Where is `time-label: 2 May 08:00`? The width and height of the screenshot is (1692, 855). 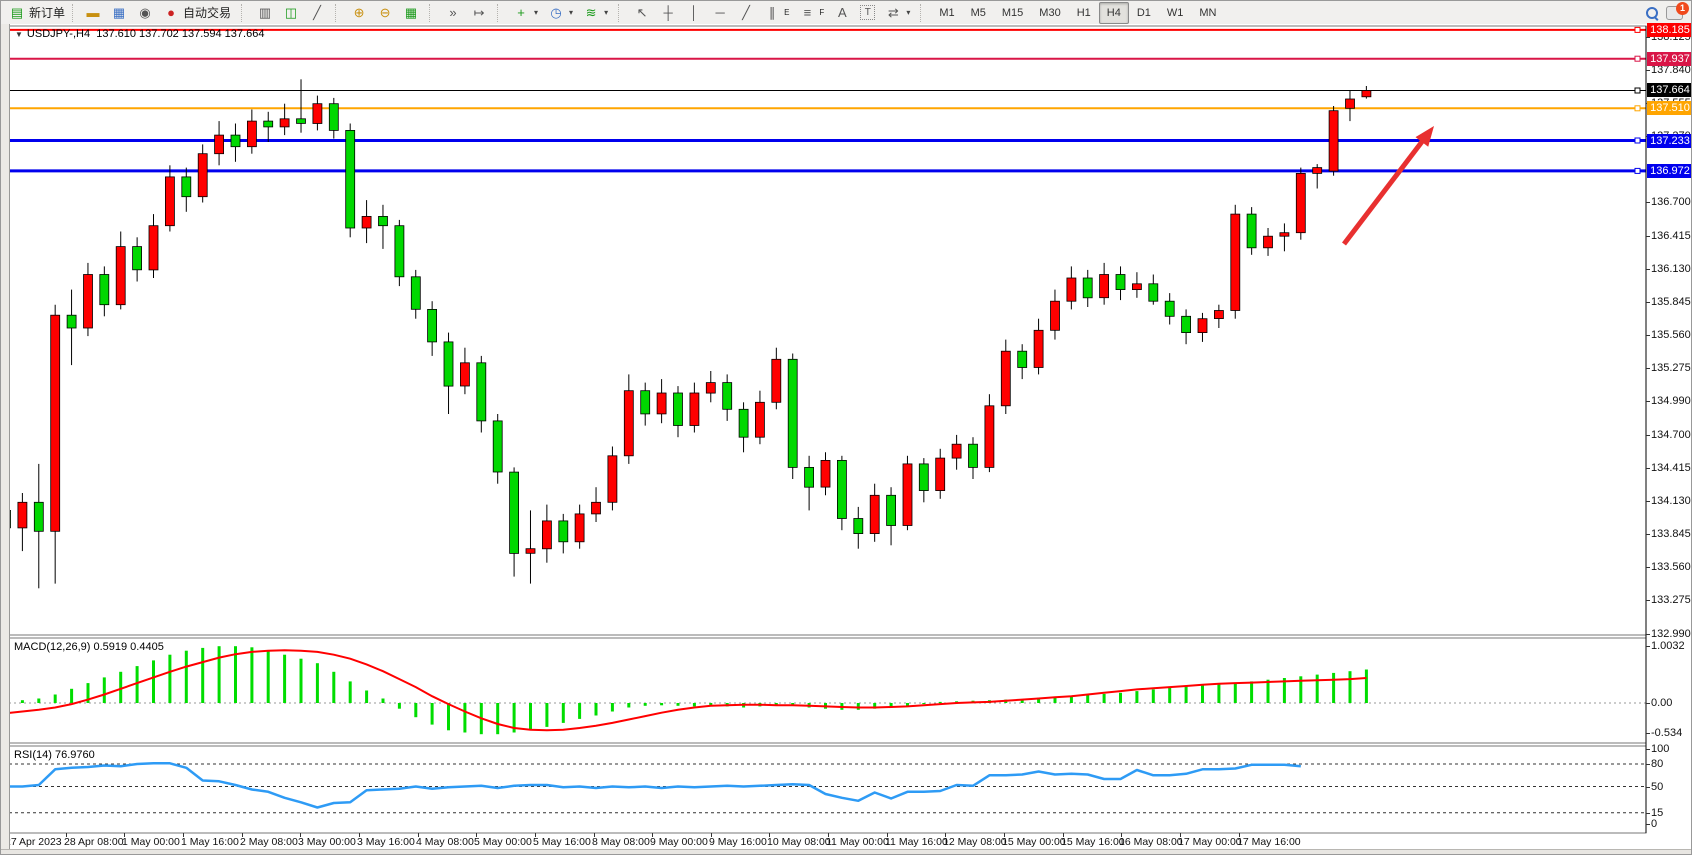 time-label: 2 May 08:00 is located at coordinates (269, 842).